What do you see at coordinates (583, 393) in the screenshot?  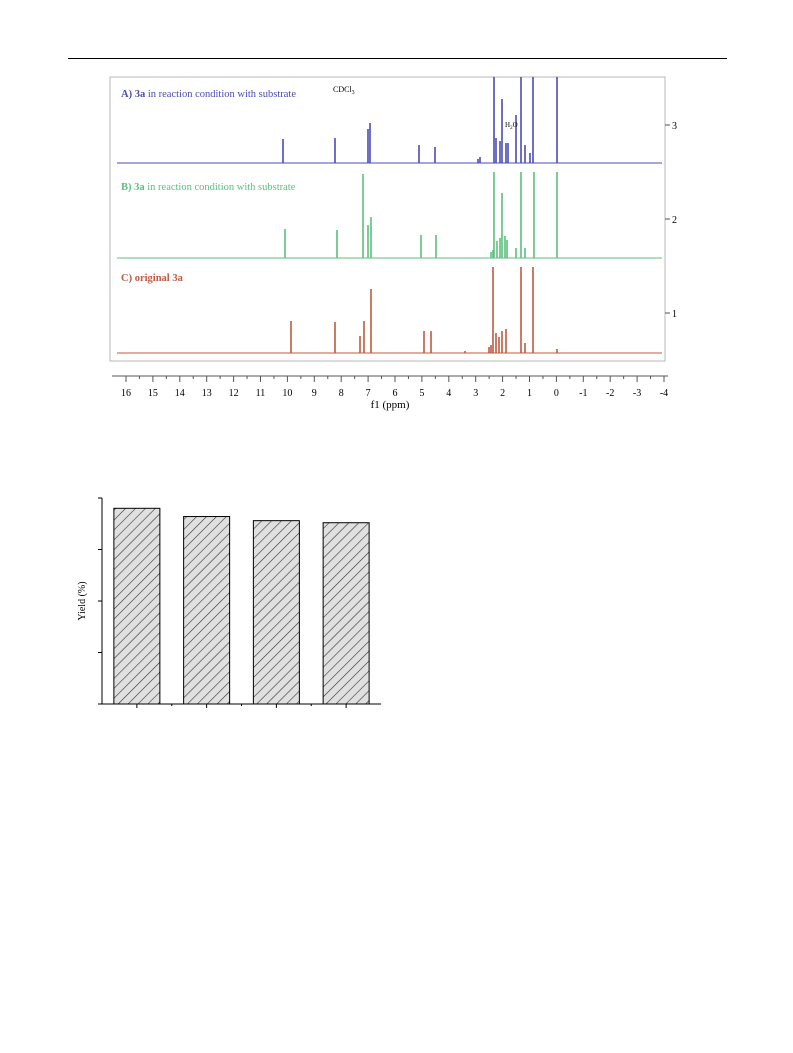 I see `nmr-x-tick-label: -1` at bounding box center [583, 393].